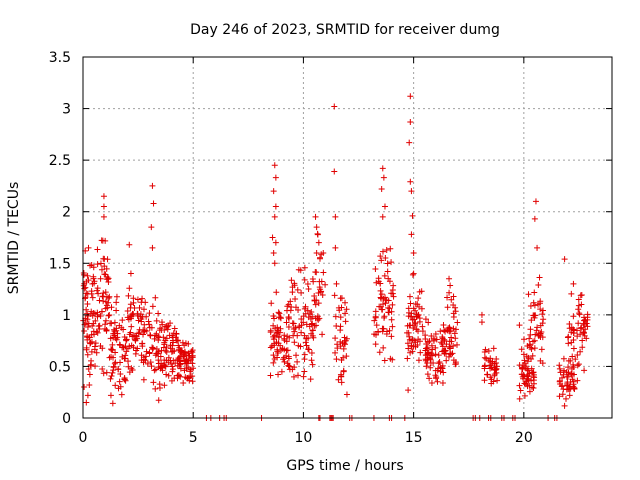  Describe the element at coordinates (60, 238) in the screenshot. I see `y-tick-labels: 0 0.5 1 1.5 2 2.5 3 3.5` at that location.